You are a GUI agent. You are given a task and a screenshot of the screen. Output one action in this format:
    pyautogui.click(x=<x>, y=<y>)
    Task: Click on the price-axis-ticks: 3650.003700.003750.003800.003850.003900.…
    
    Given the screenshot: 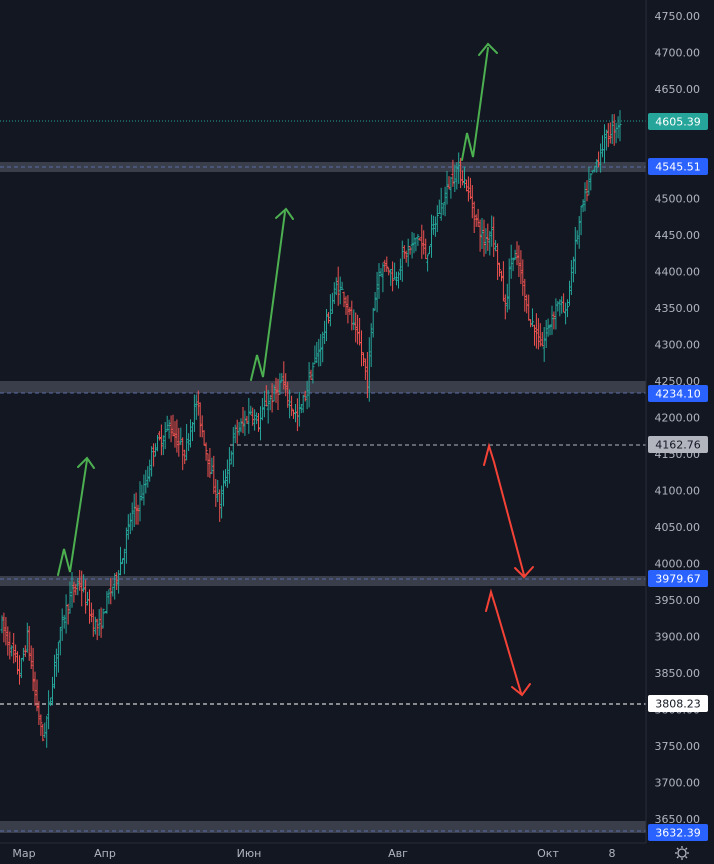 What is the action you would take?
    pyautogui.click(x=678, y=418)
    